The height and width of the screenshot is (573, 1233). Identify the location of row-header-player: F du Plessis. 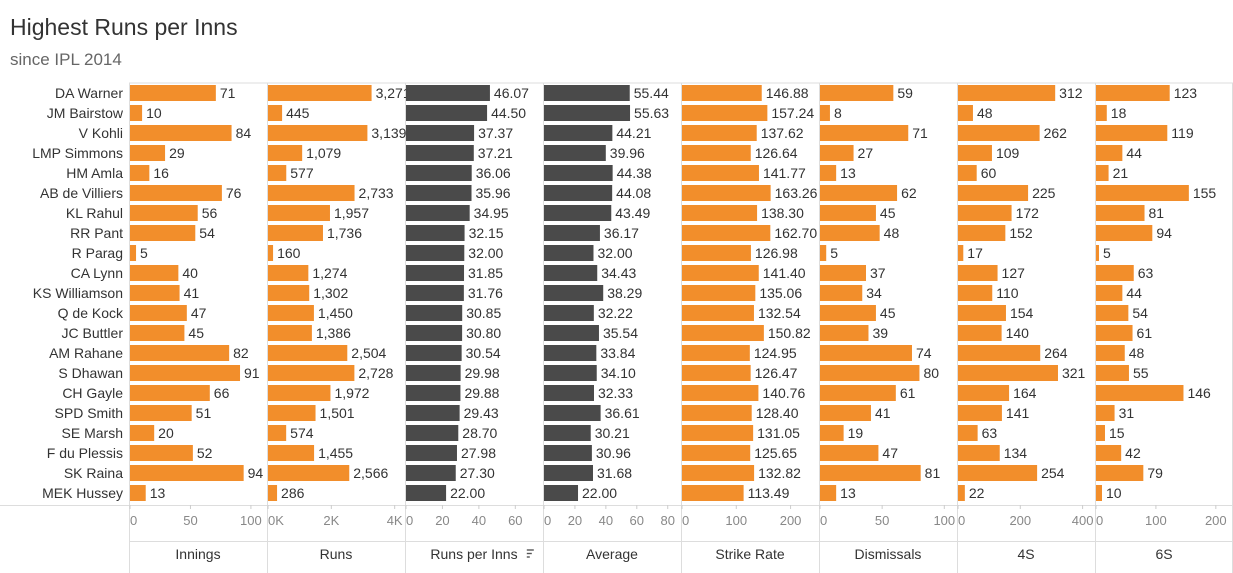
(85, 453).